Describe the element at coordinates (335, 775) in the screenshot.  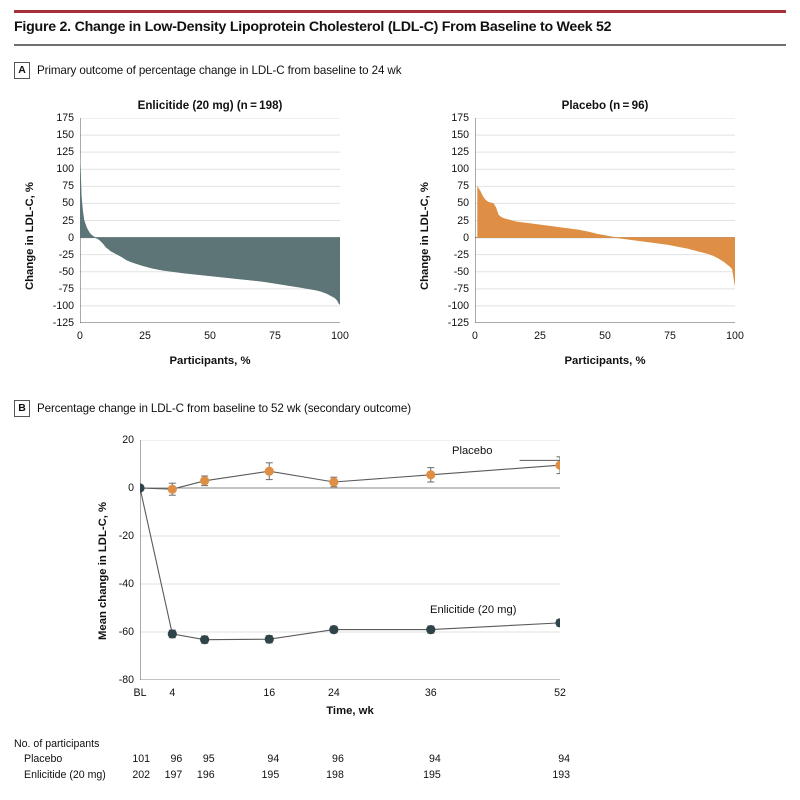
I see `footer-count-value: 198` at that location.